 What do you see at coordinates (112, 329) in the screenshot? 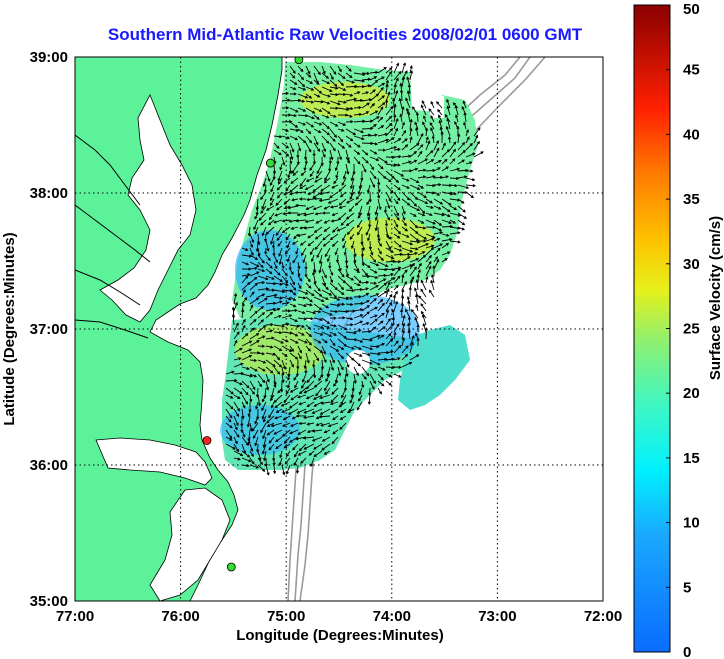
I see `james-river` at bounding box center [112, 329].